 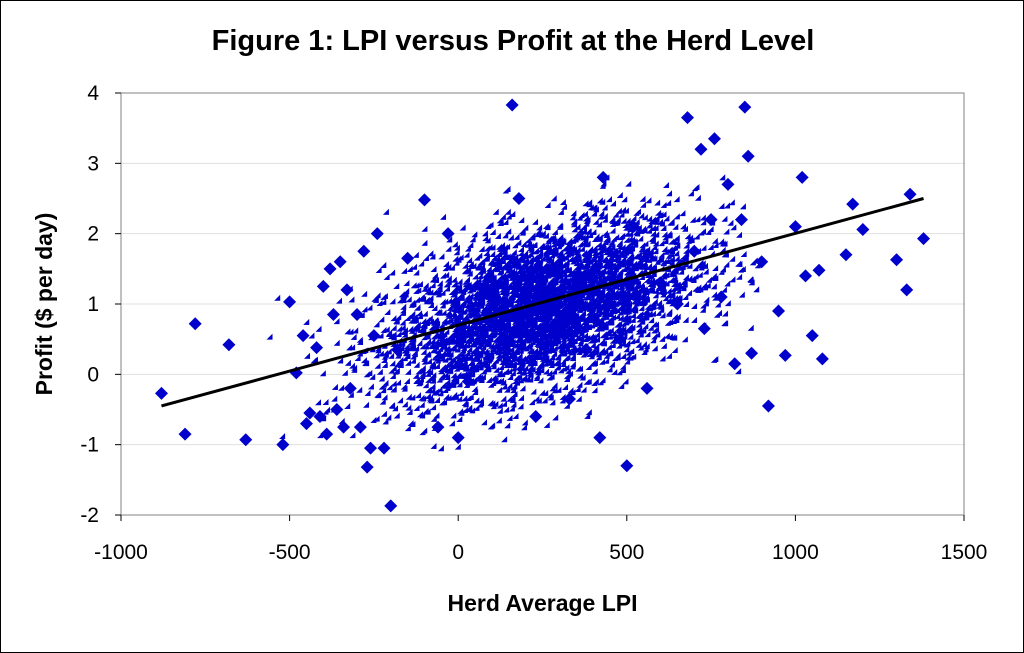 What do you see at coordinates (93, 93) in the screenshot?
I see `y-tick-label: 4` at bounding box center [93, 93].